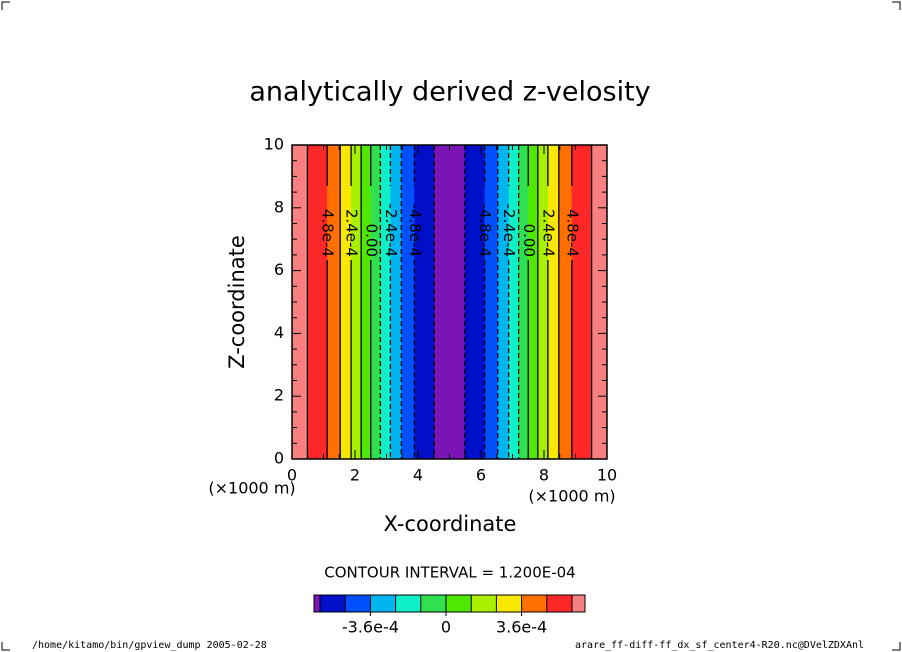  I want to click on y-tick-label: 10, so click(274, 144).